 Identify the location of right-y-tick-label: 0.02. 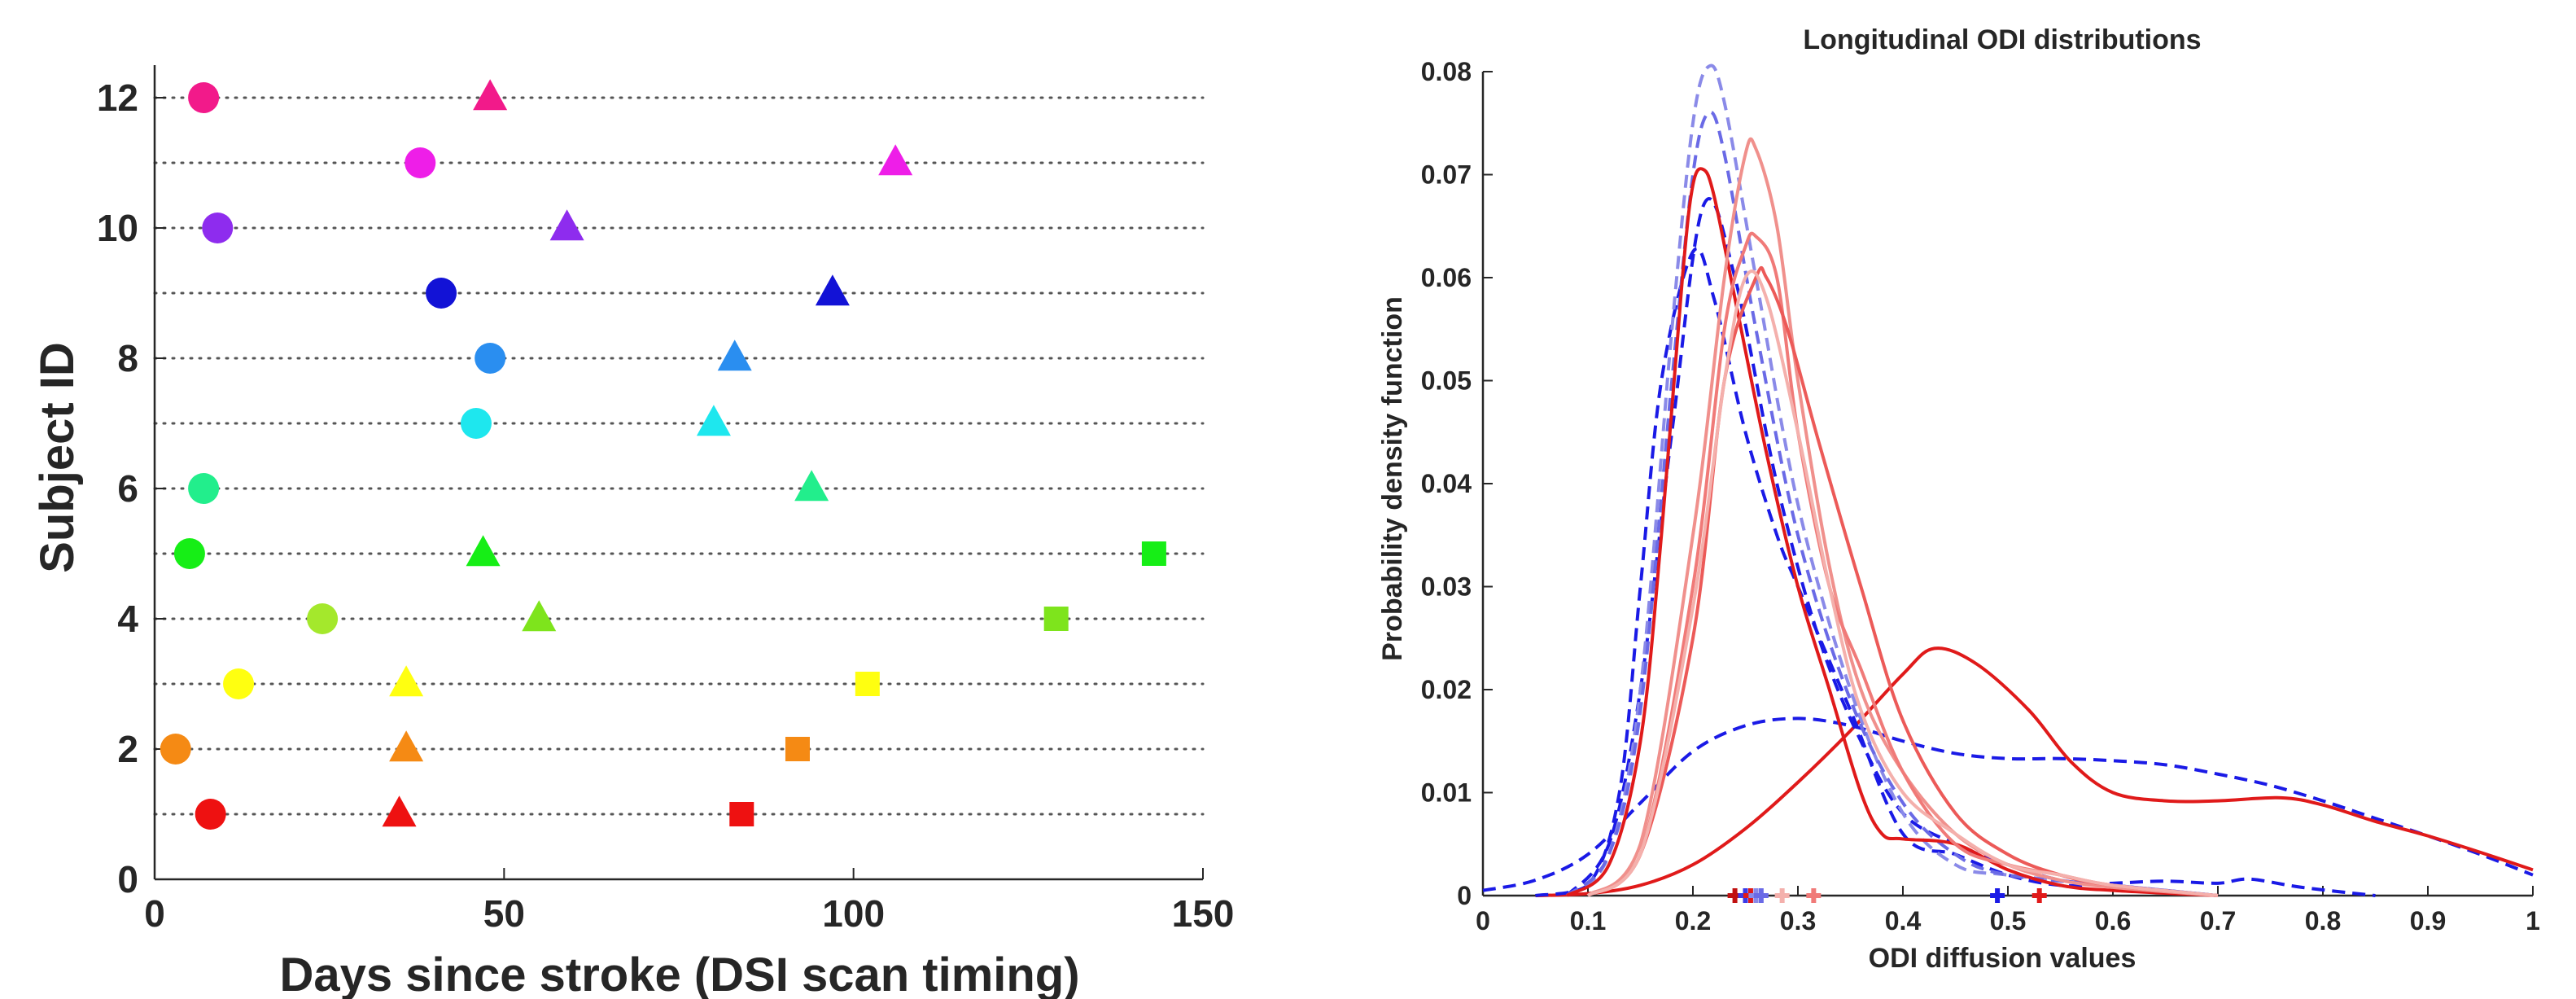
(1446, 689).